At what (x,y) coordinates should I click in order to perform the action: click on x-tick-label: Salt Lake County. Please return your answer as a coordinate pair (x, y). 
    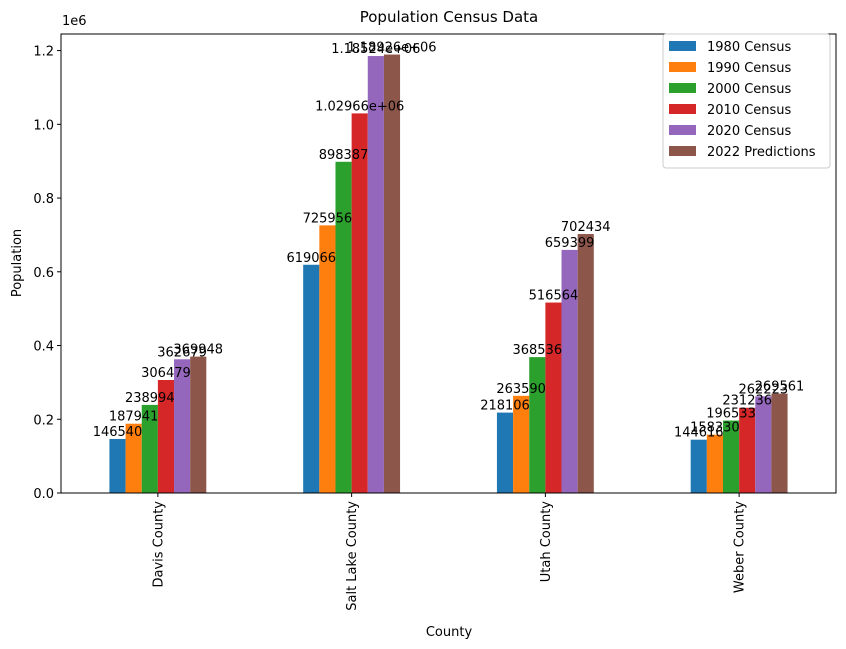
    Looking at the image, I should click on (352, 556).